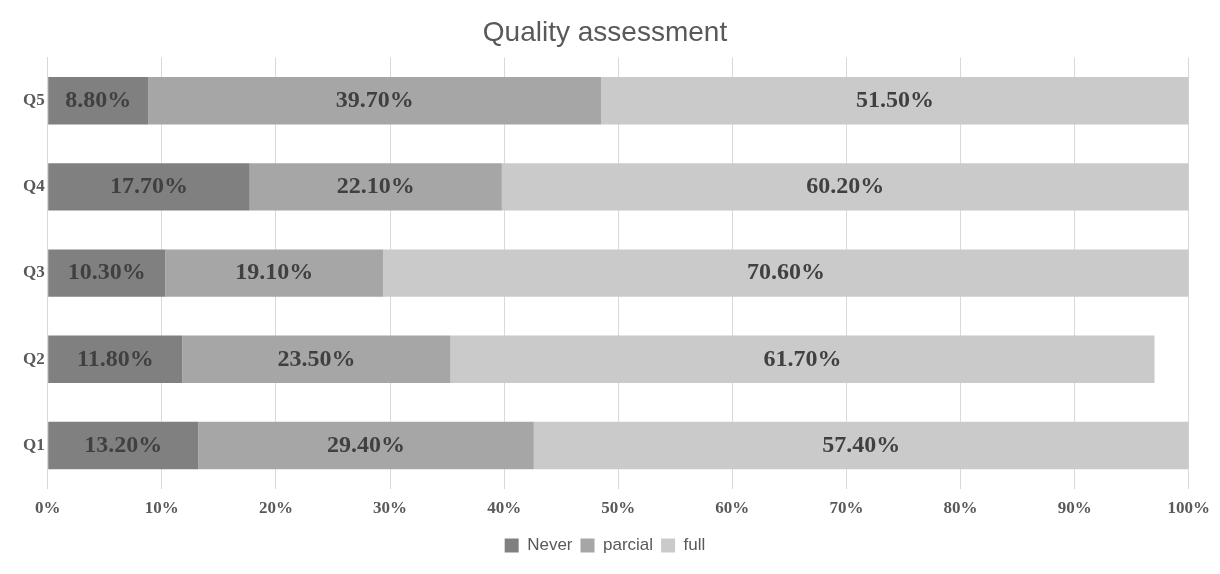  What do you see at coordinates (161, 508) in the screenshot?
I see `x-tick-label: 10%` at bounding box center [161, 508].